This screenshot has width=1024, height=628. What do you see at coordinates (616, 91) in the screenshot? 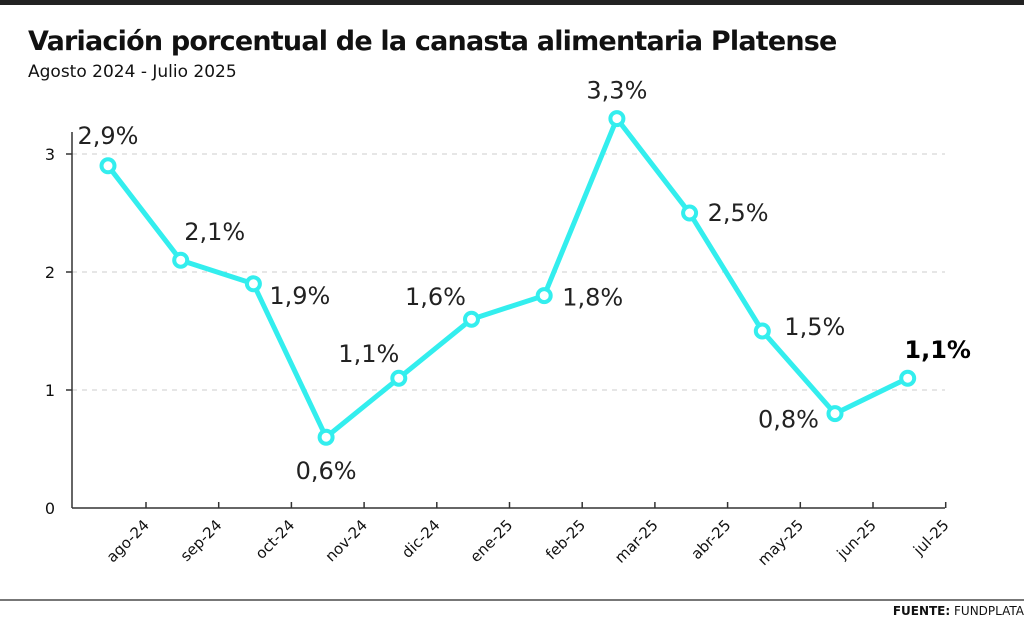
I see `data-label: 3,3%` at bounding box center [616, 91].